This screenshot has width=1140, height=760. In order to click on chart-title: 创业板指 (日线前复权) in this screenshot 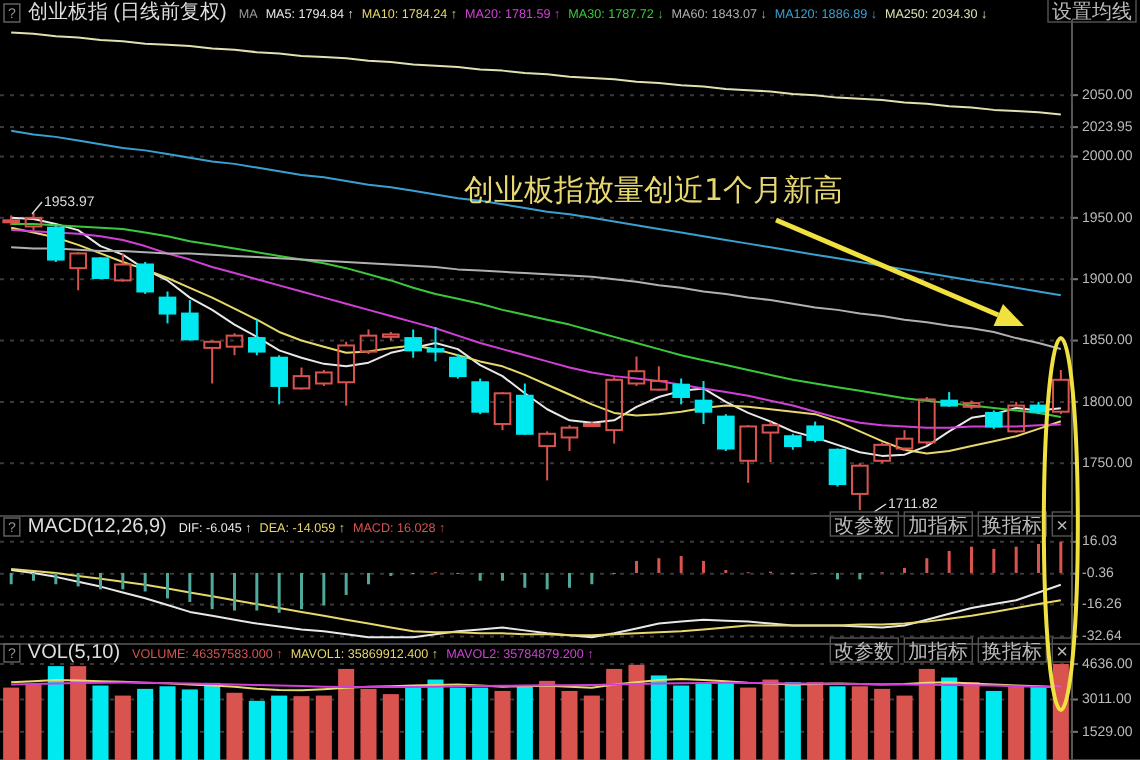, I will do `click(127, 12)`.